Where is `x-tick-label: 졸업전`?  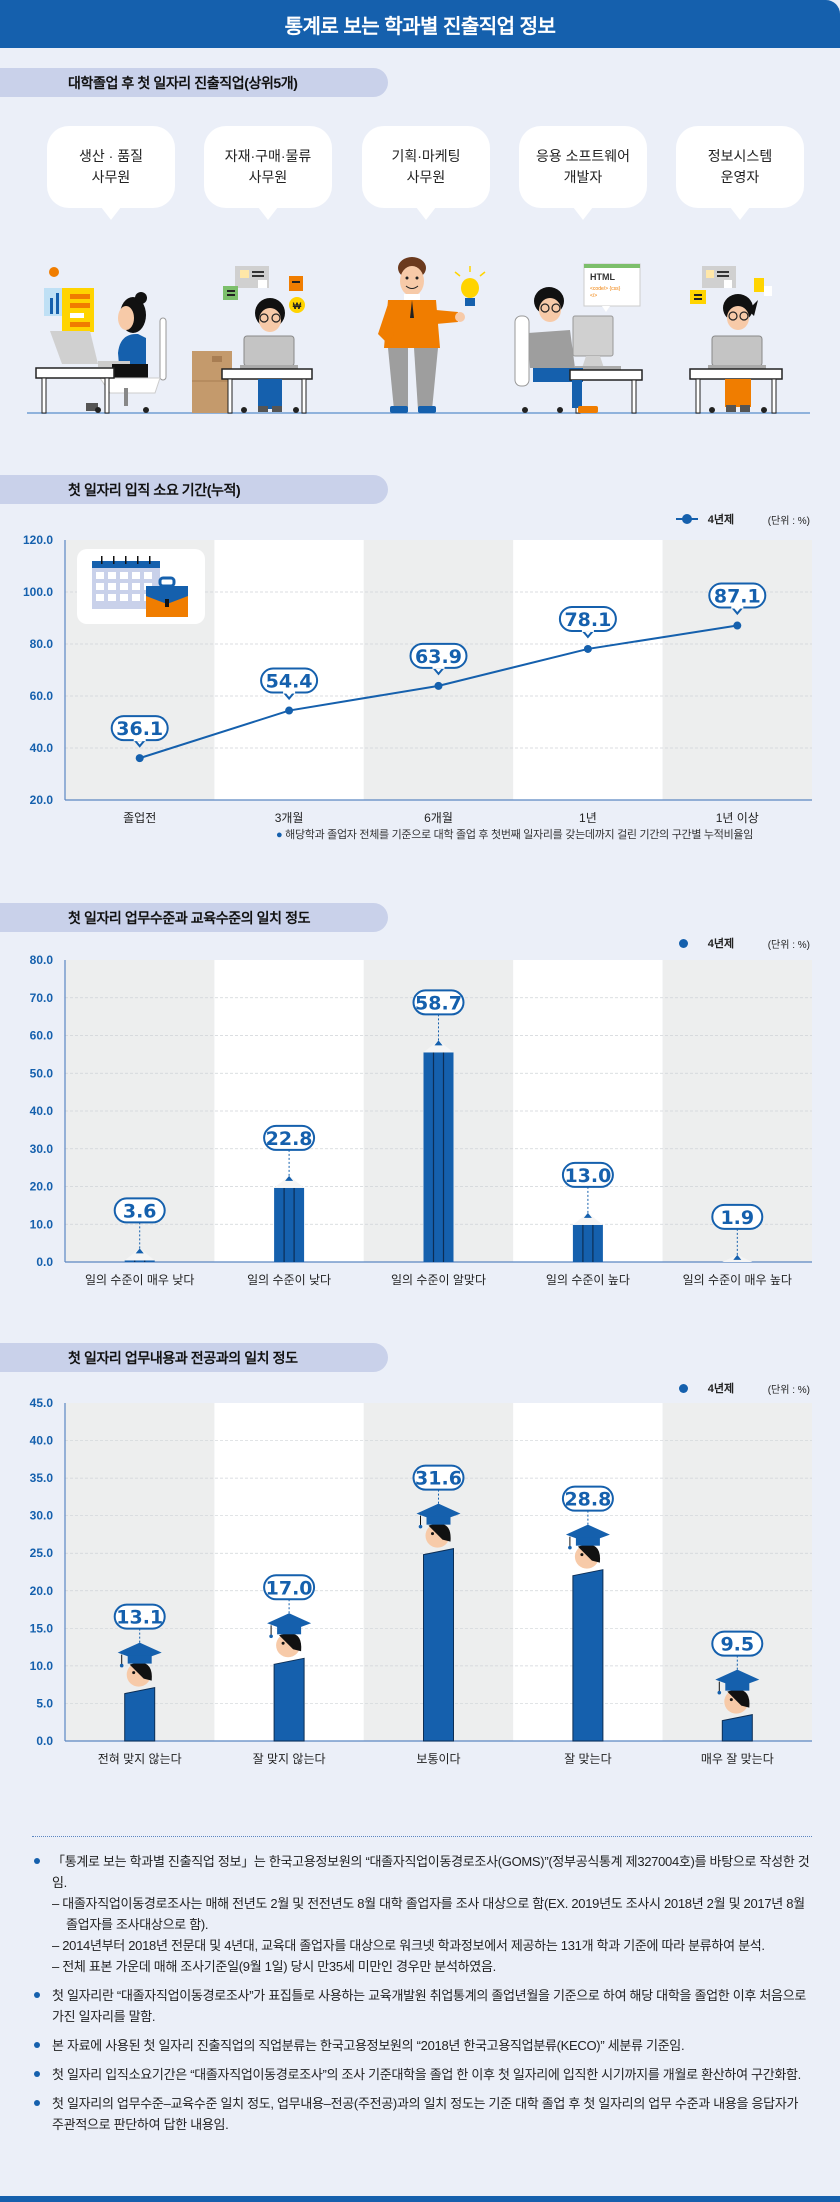
x-tick-label: 졸업전 is located at coordinates (139, 818).